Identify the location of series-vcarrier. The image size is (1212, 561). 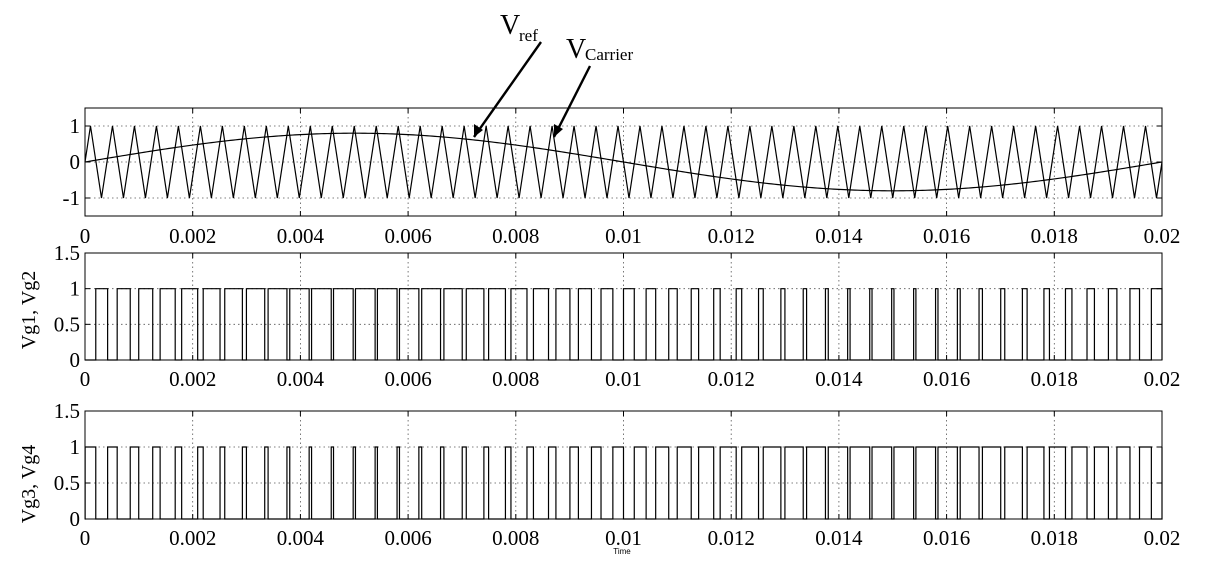
(623, 162).